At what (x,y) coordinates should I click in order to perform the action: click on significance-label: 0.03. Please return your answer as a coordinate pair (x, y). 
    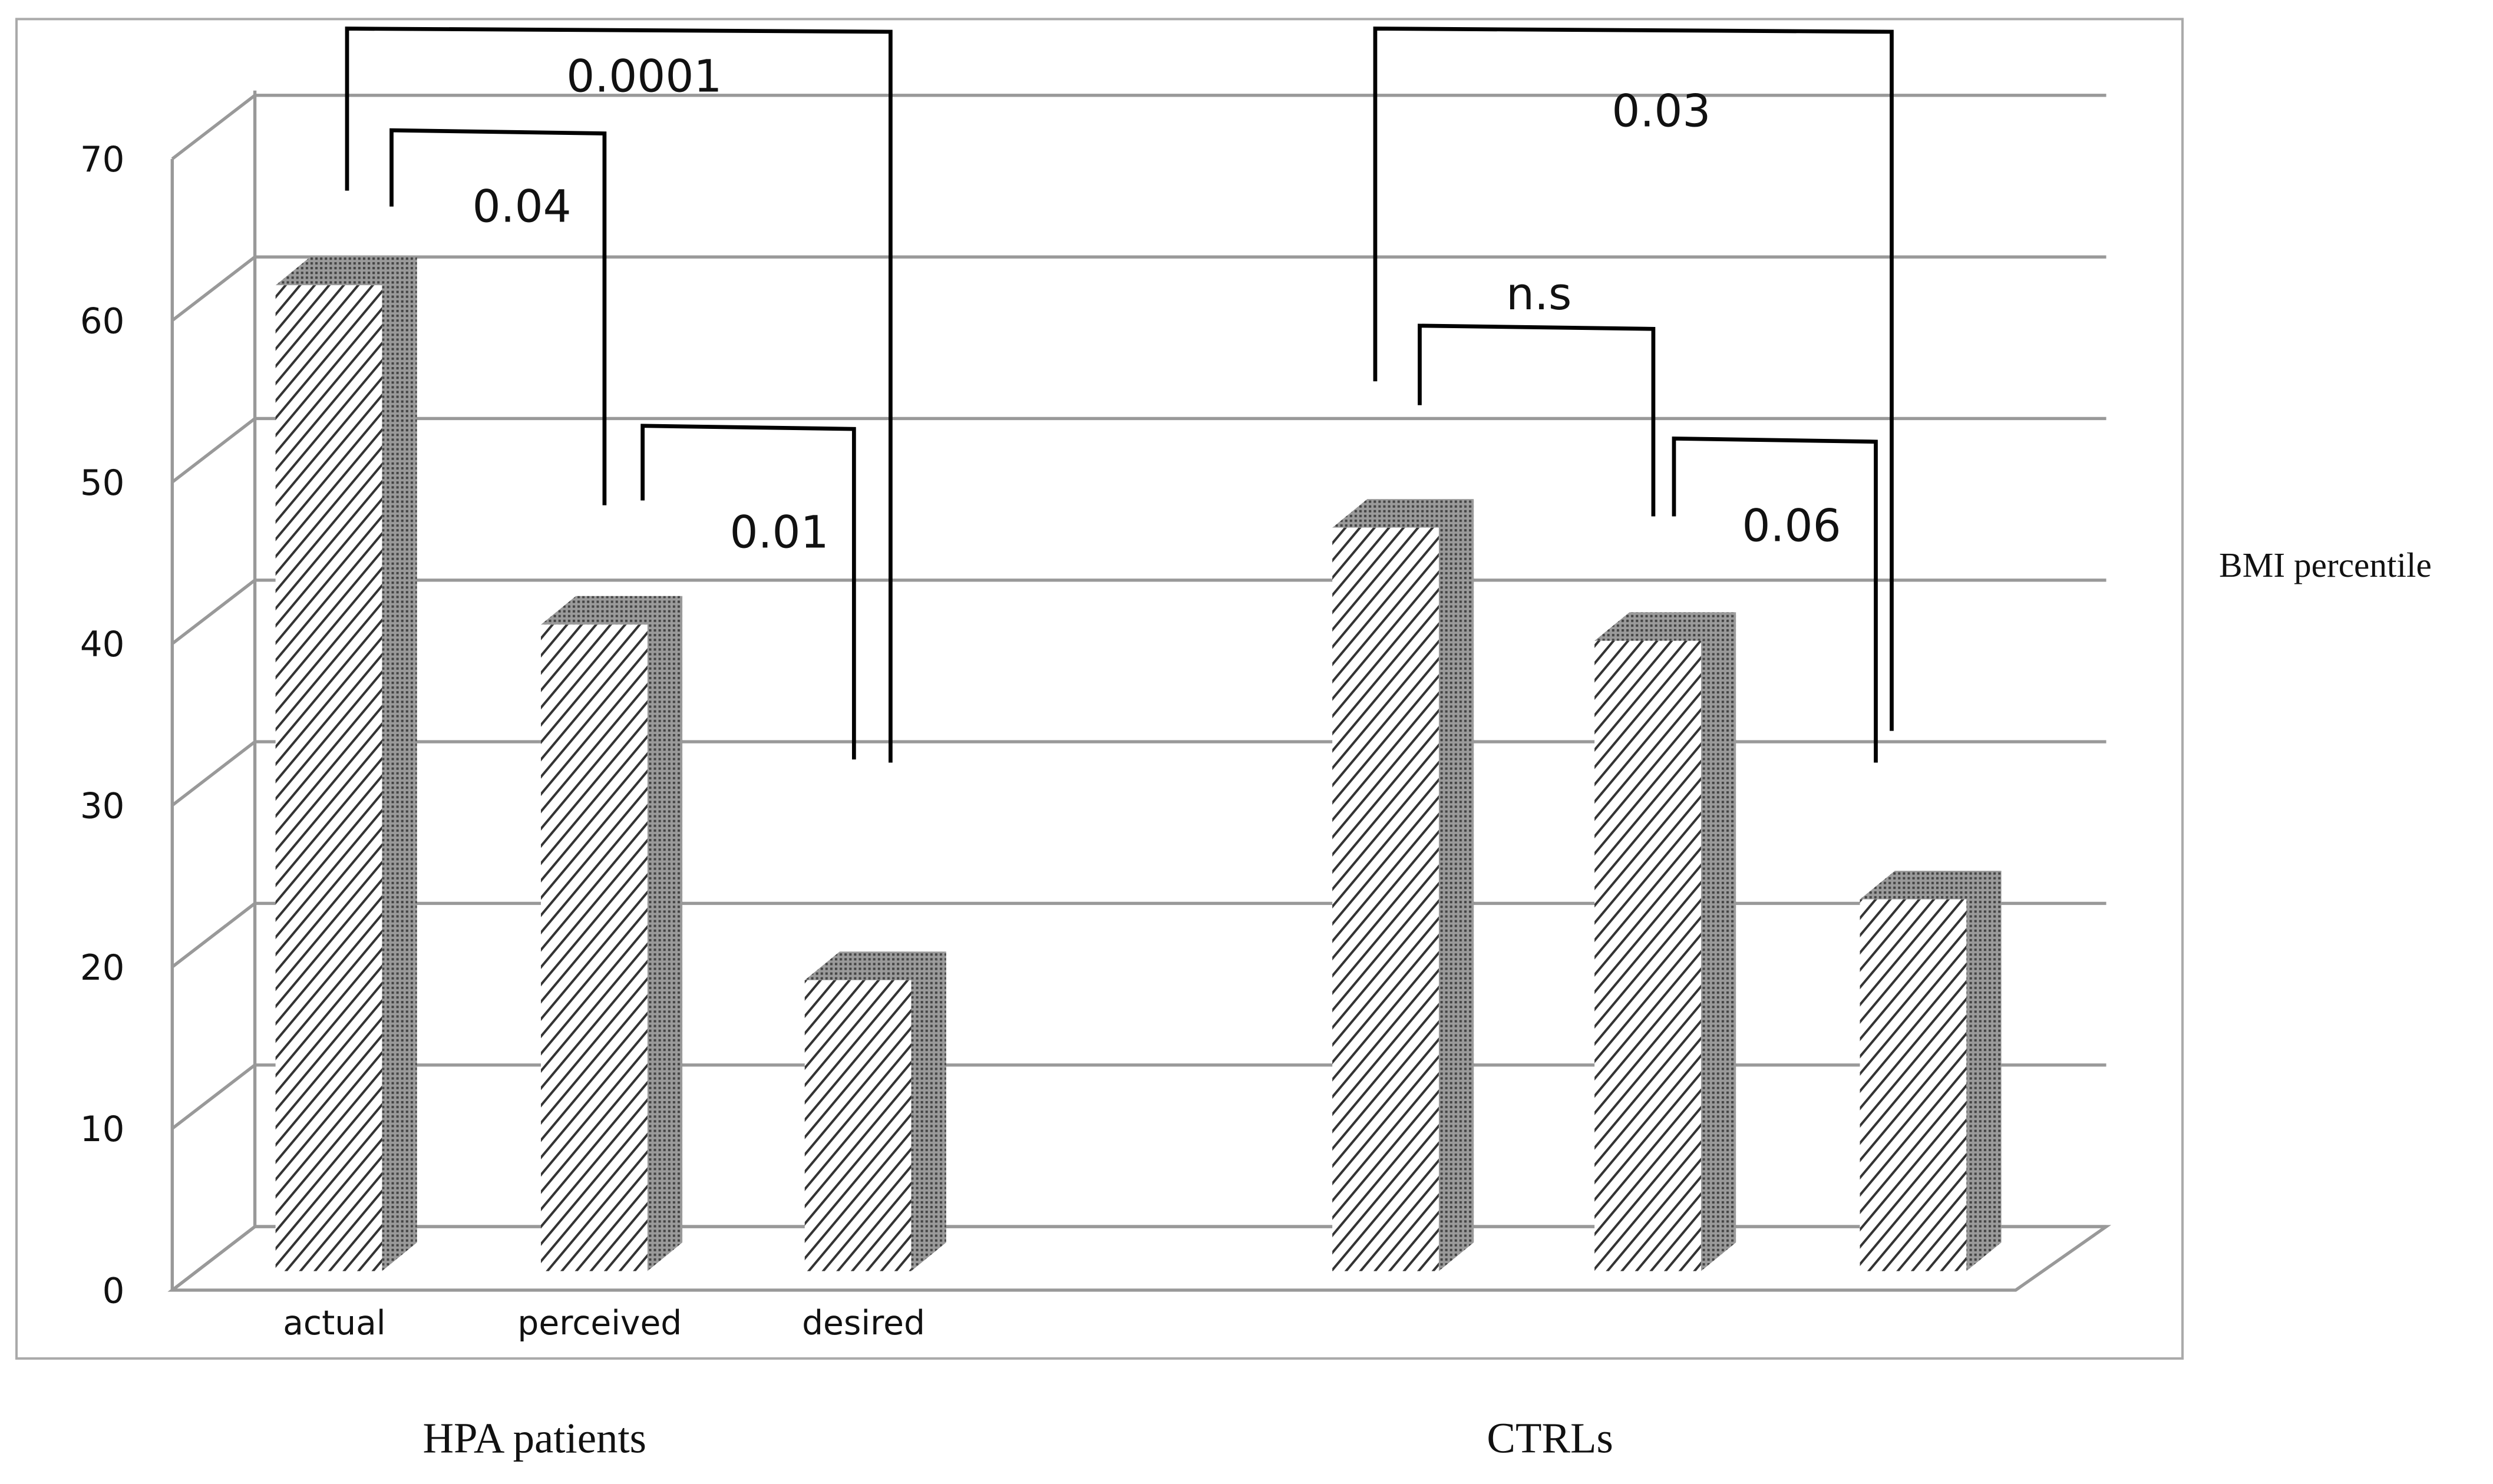
    Looking at the image, I should click on (1662, 111).